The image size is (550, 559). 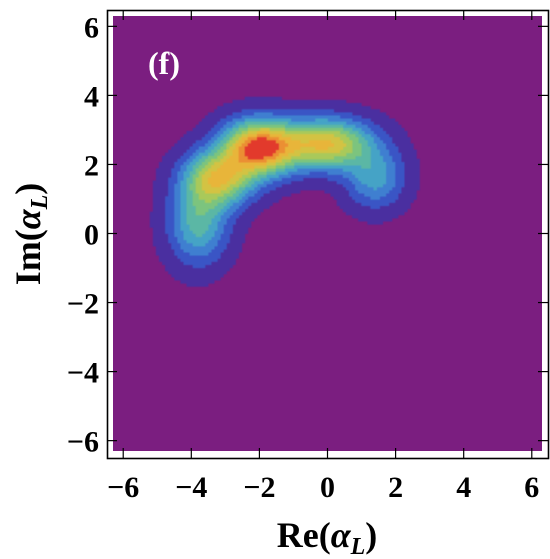 I want to click on y-tick-label: 4, so click(x=91, y=96).